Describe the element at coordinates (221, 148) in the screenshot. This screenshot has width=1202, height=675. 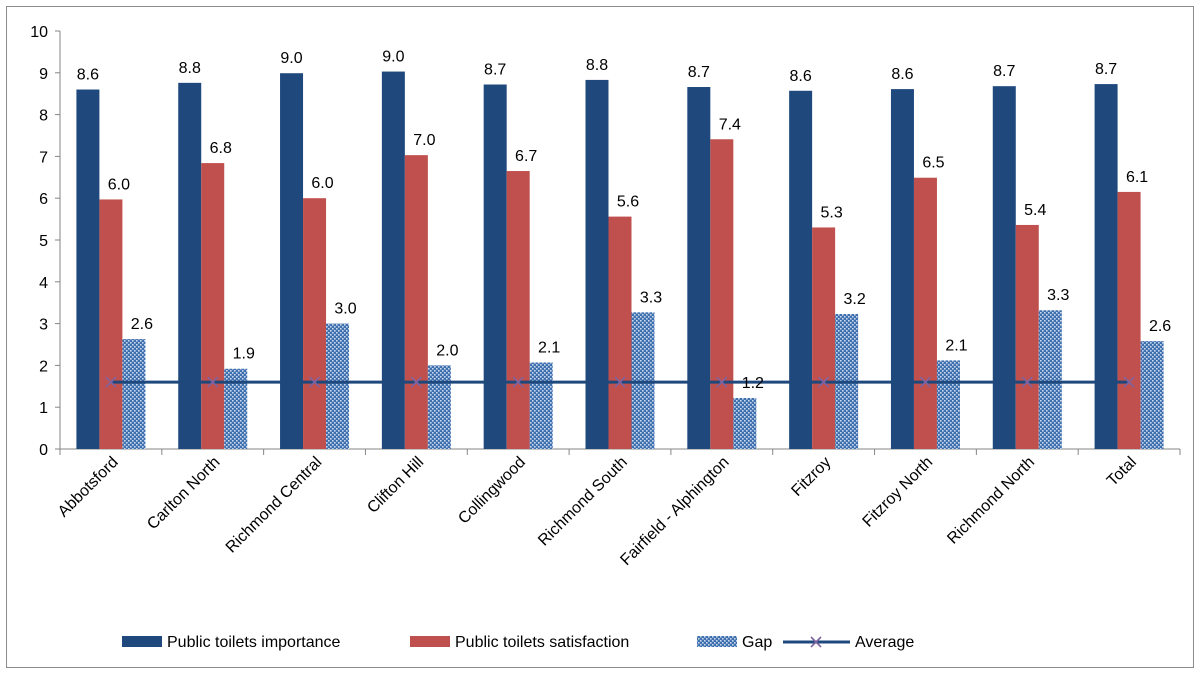
I see `data-label: 6.8` at that location.